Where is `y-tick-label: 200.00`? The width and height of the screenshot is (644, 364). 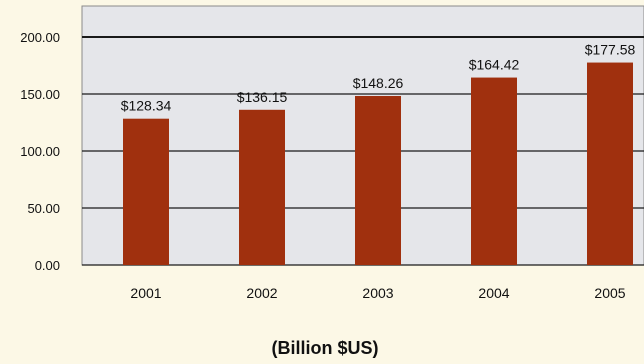 y-tick-label: 200.00 is located at coordinates (40, 37).